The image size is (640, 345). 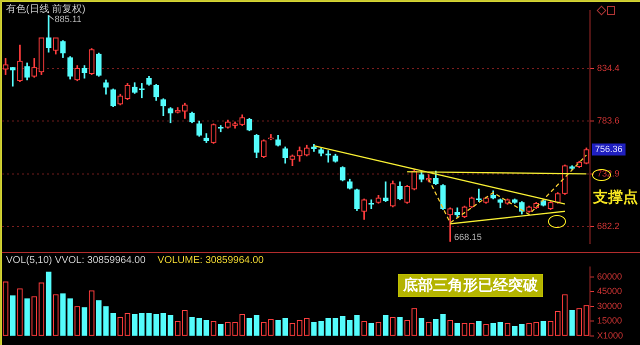 What do you see at coordinates (608, 67) in the screenshot?
I see `y-tick-label: 834.4` at bounding box center [608, 67].